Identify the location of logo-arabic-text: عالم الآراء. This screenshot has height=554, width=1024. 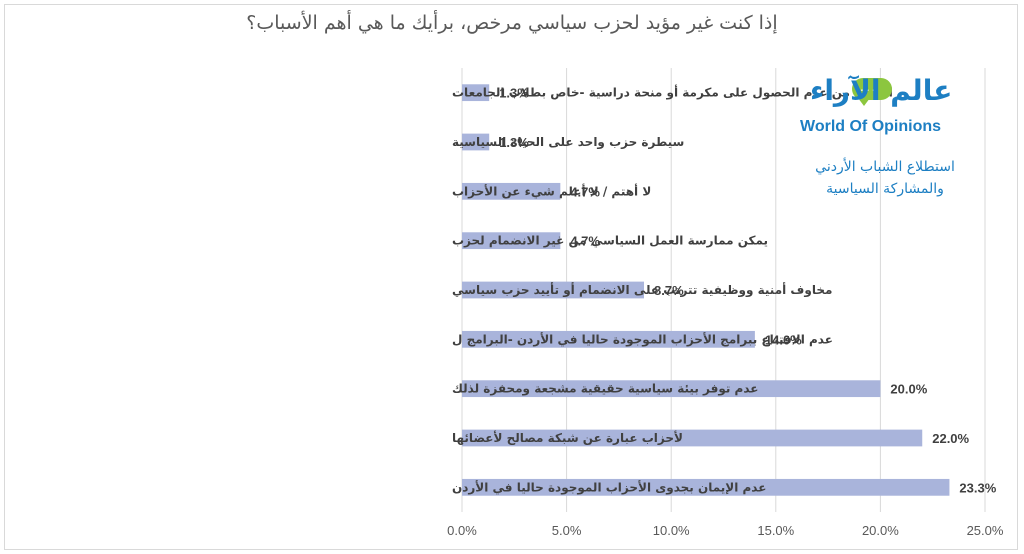
(881, 90).